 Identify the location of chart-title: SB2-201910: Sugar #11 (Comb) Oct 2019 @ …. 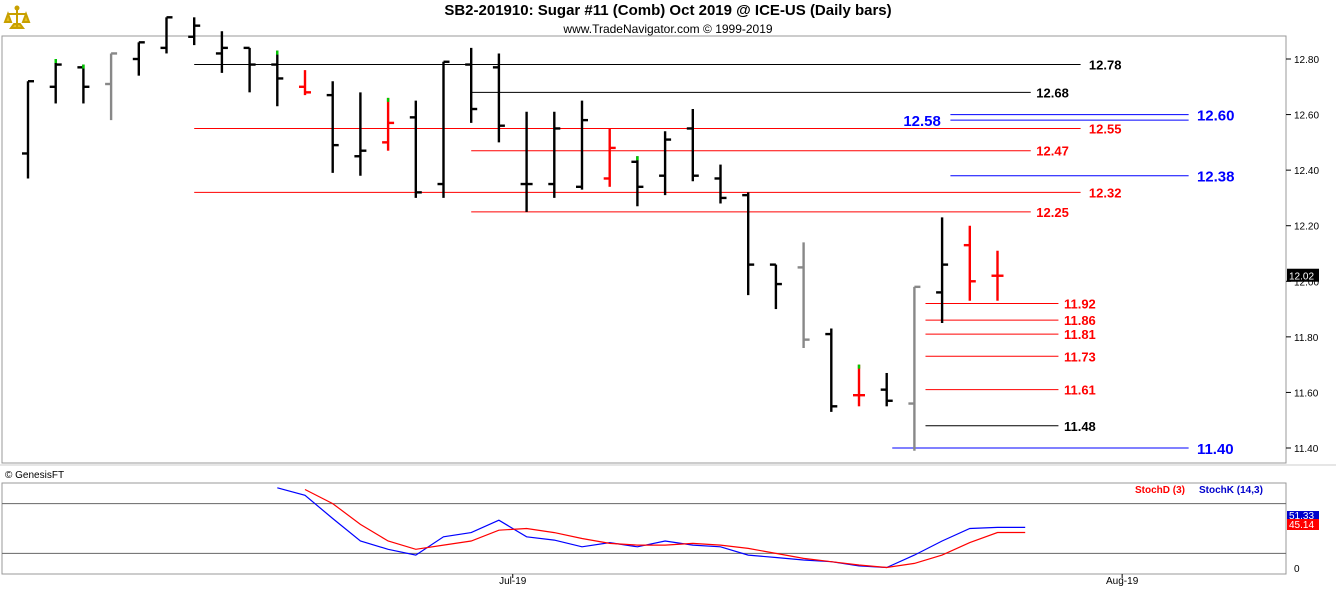
(668, 10).